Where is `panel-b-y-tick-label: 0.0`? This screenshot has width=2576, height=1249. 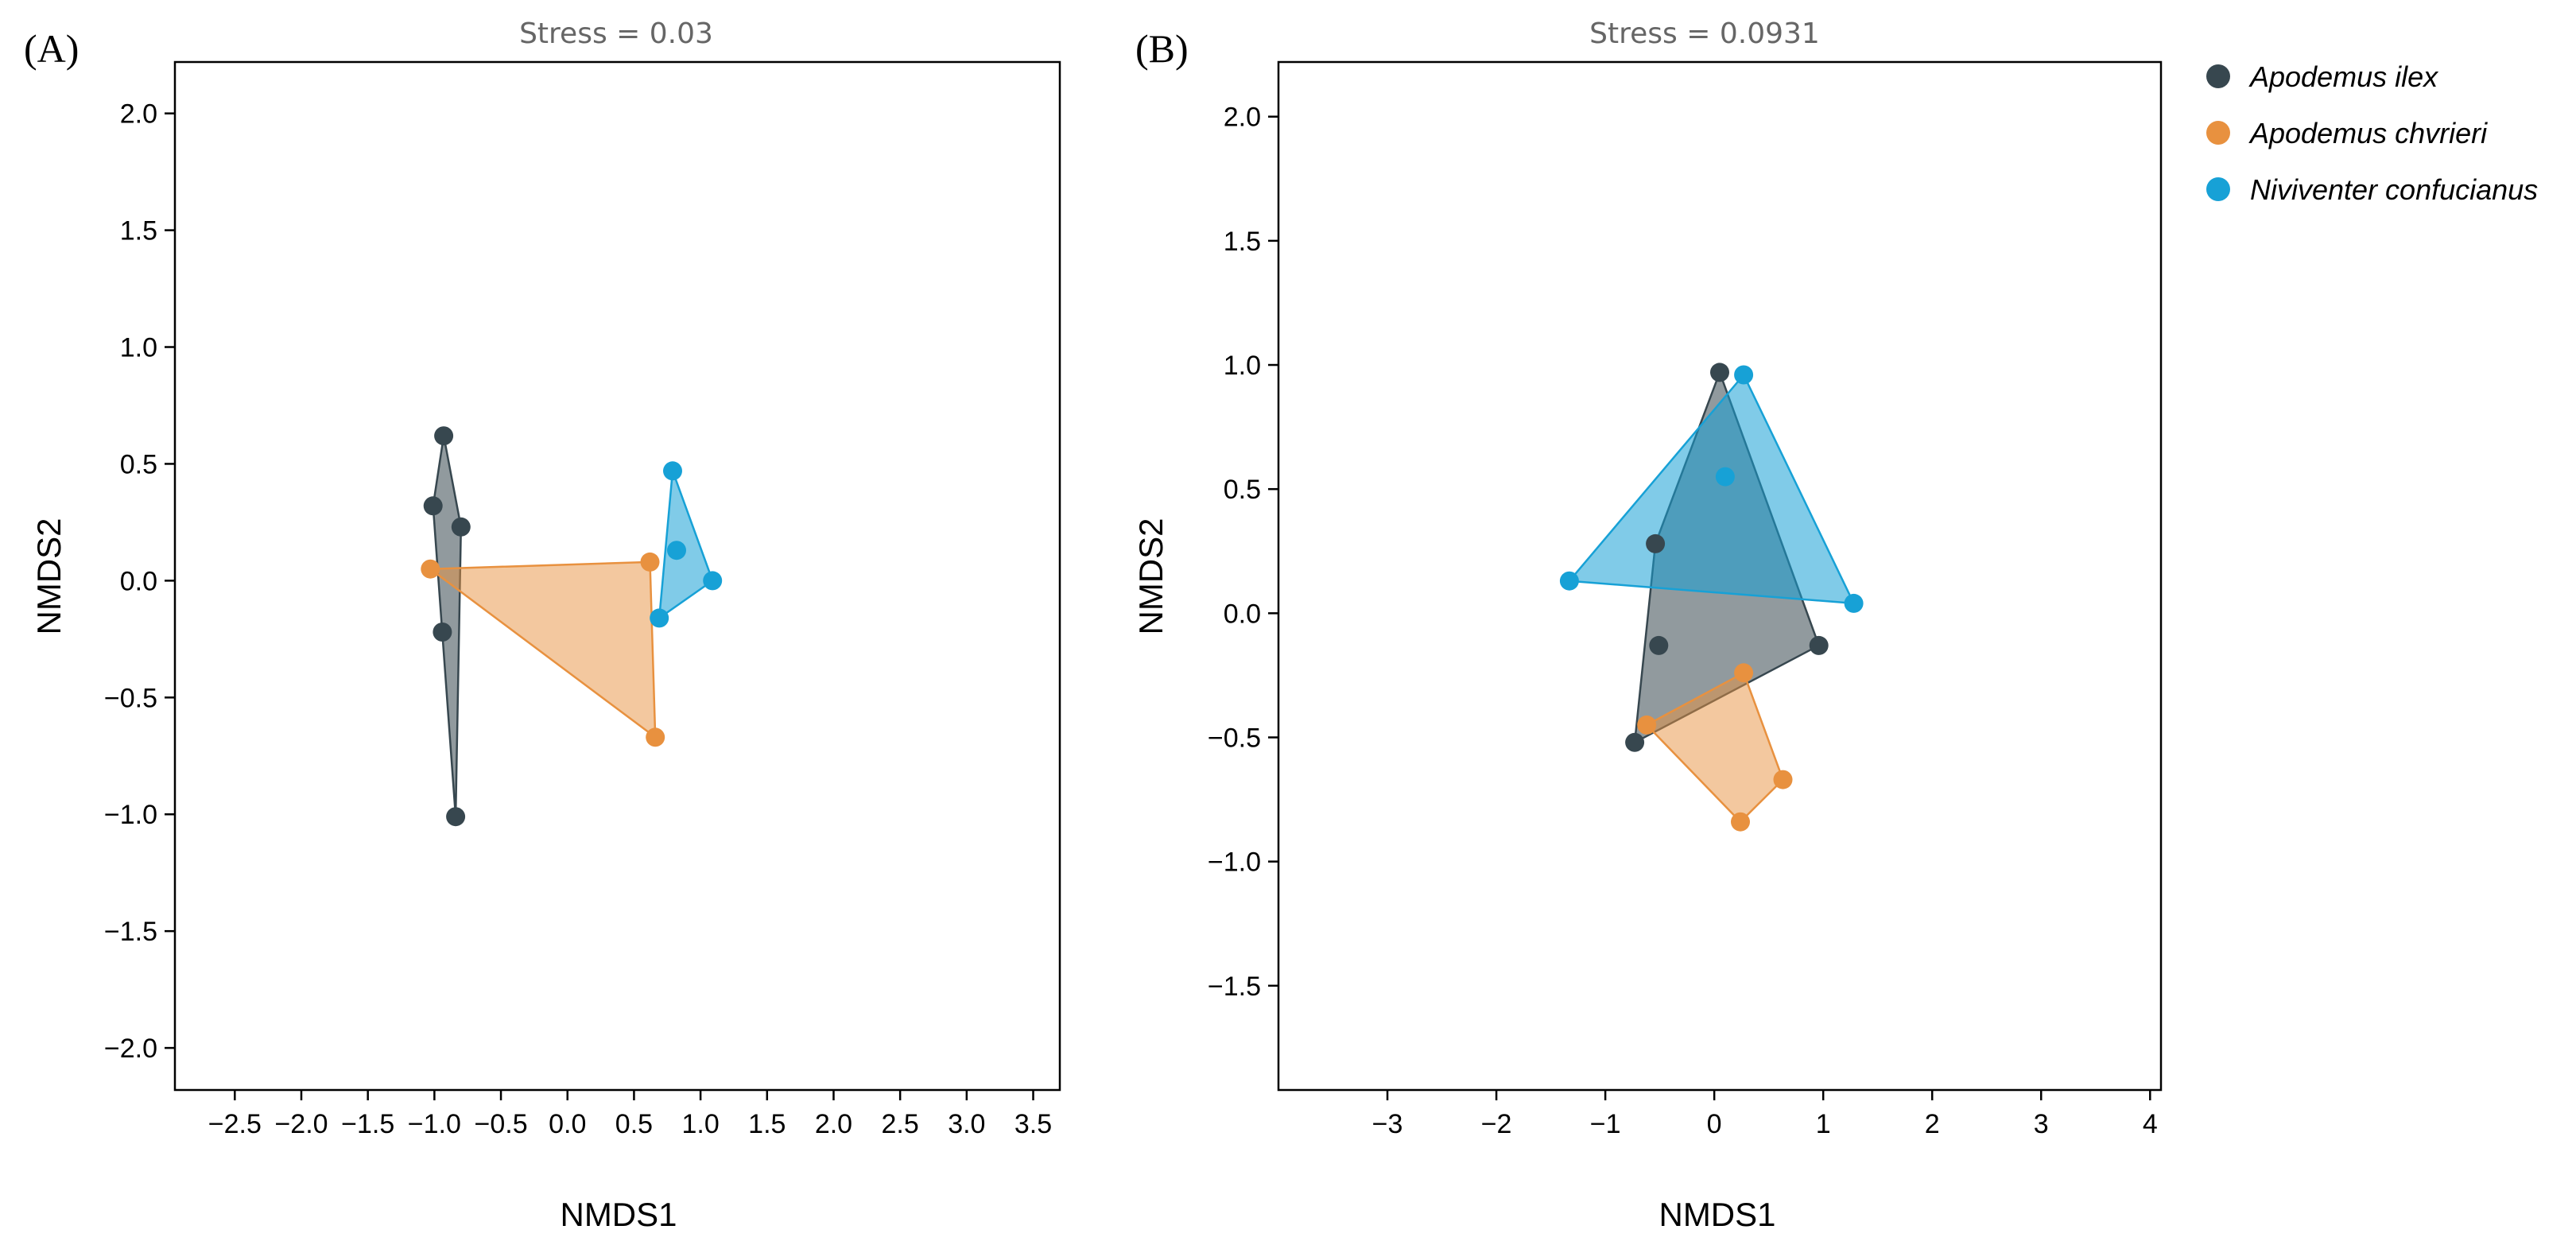
panel-b-y-tick-label: 0.0 is located at coordinates (1243, 614).